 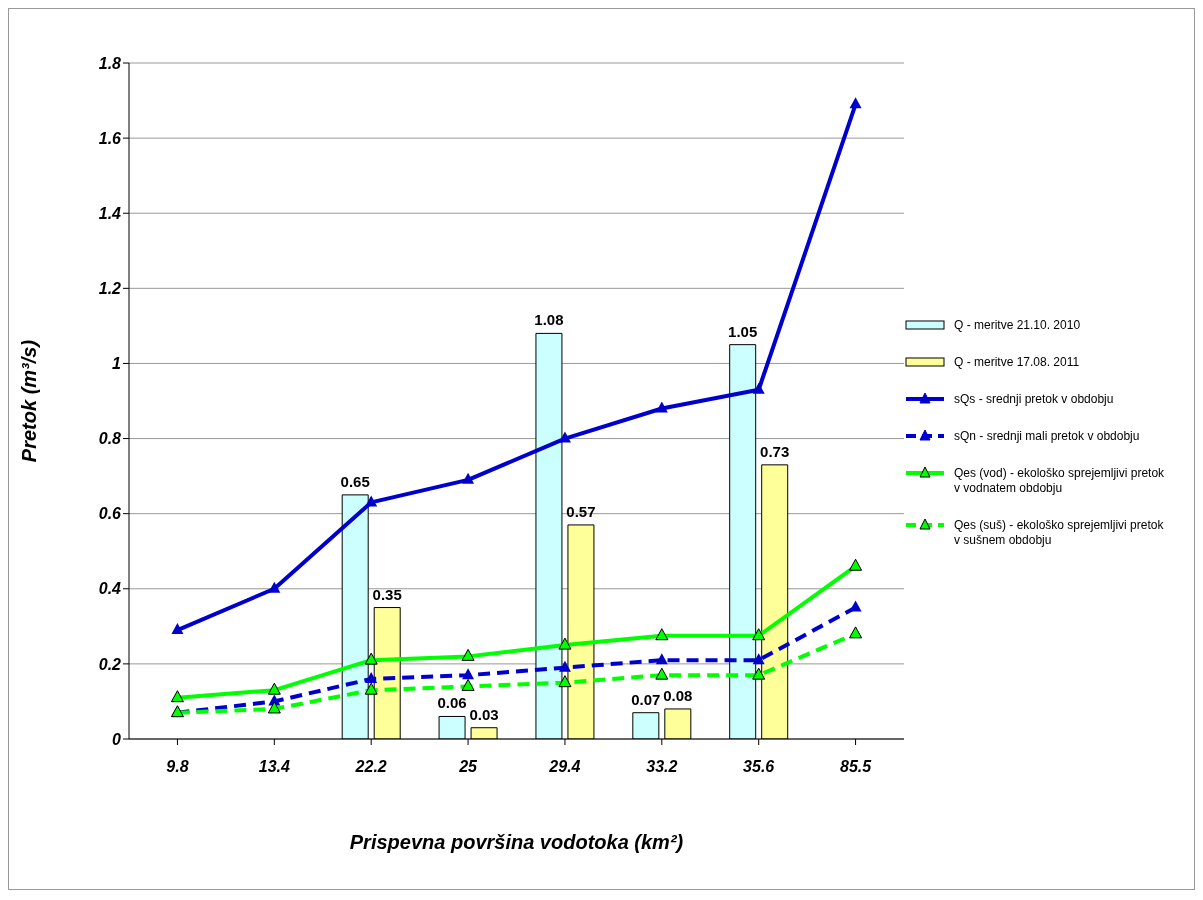 I want to click on data-label: 0.06, so click(x=452, y=703).